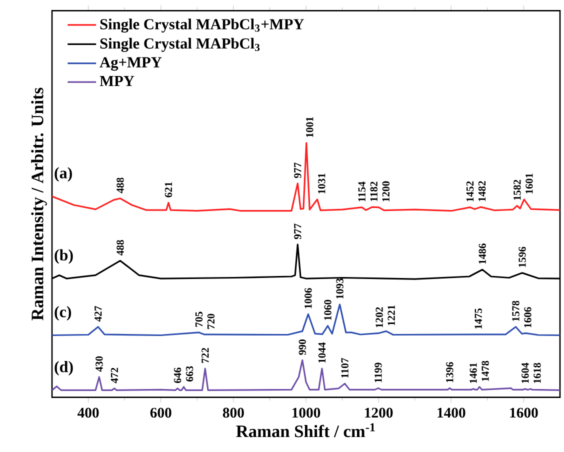  I want to click on annotation: 1031, so click(322, 184).